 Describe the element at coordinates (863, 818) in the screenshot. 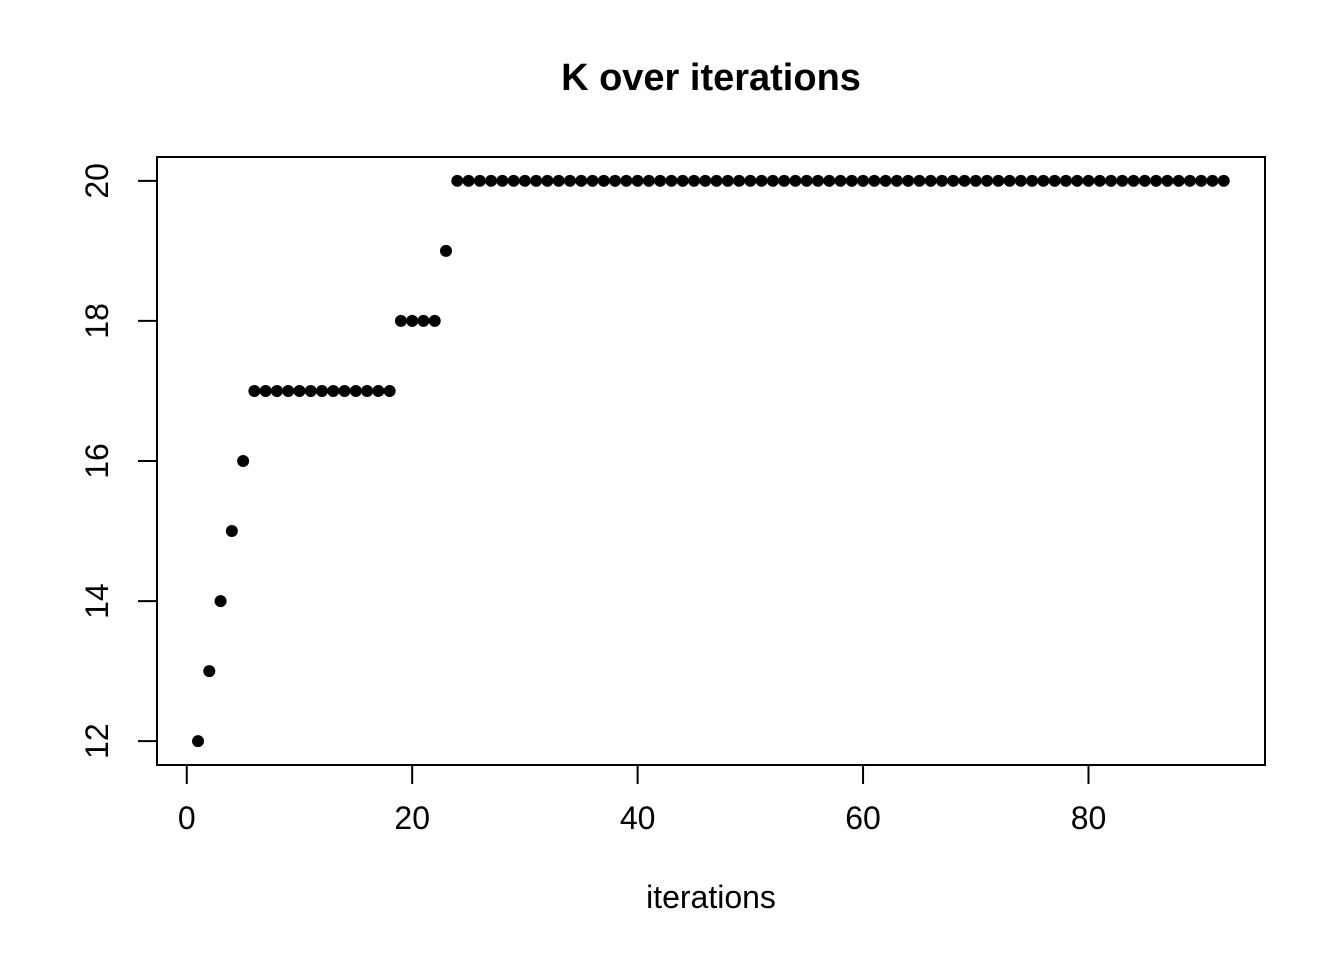

I see `x-tick-label: 60` at that location.